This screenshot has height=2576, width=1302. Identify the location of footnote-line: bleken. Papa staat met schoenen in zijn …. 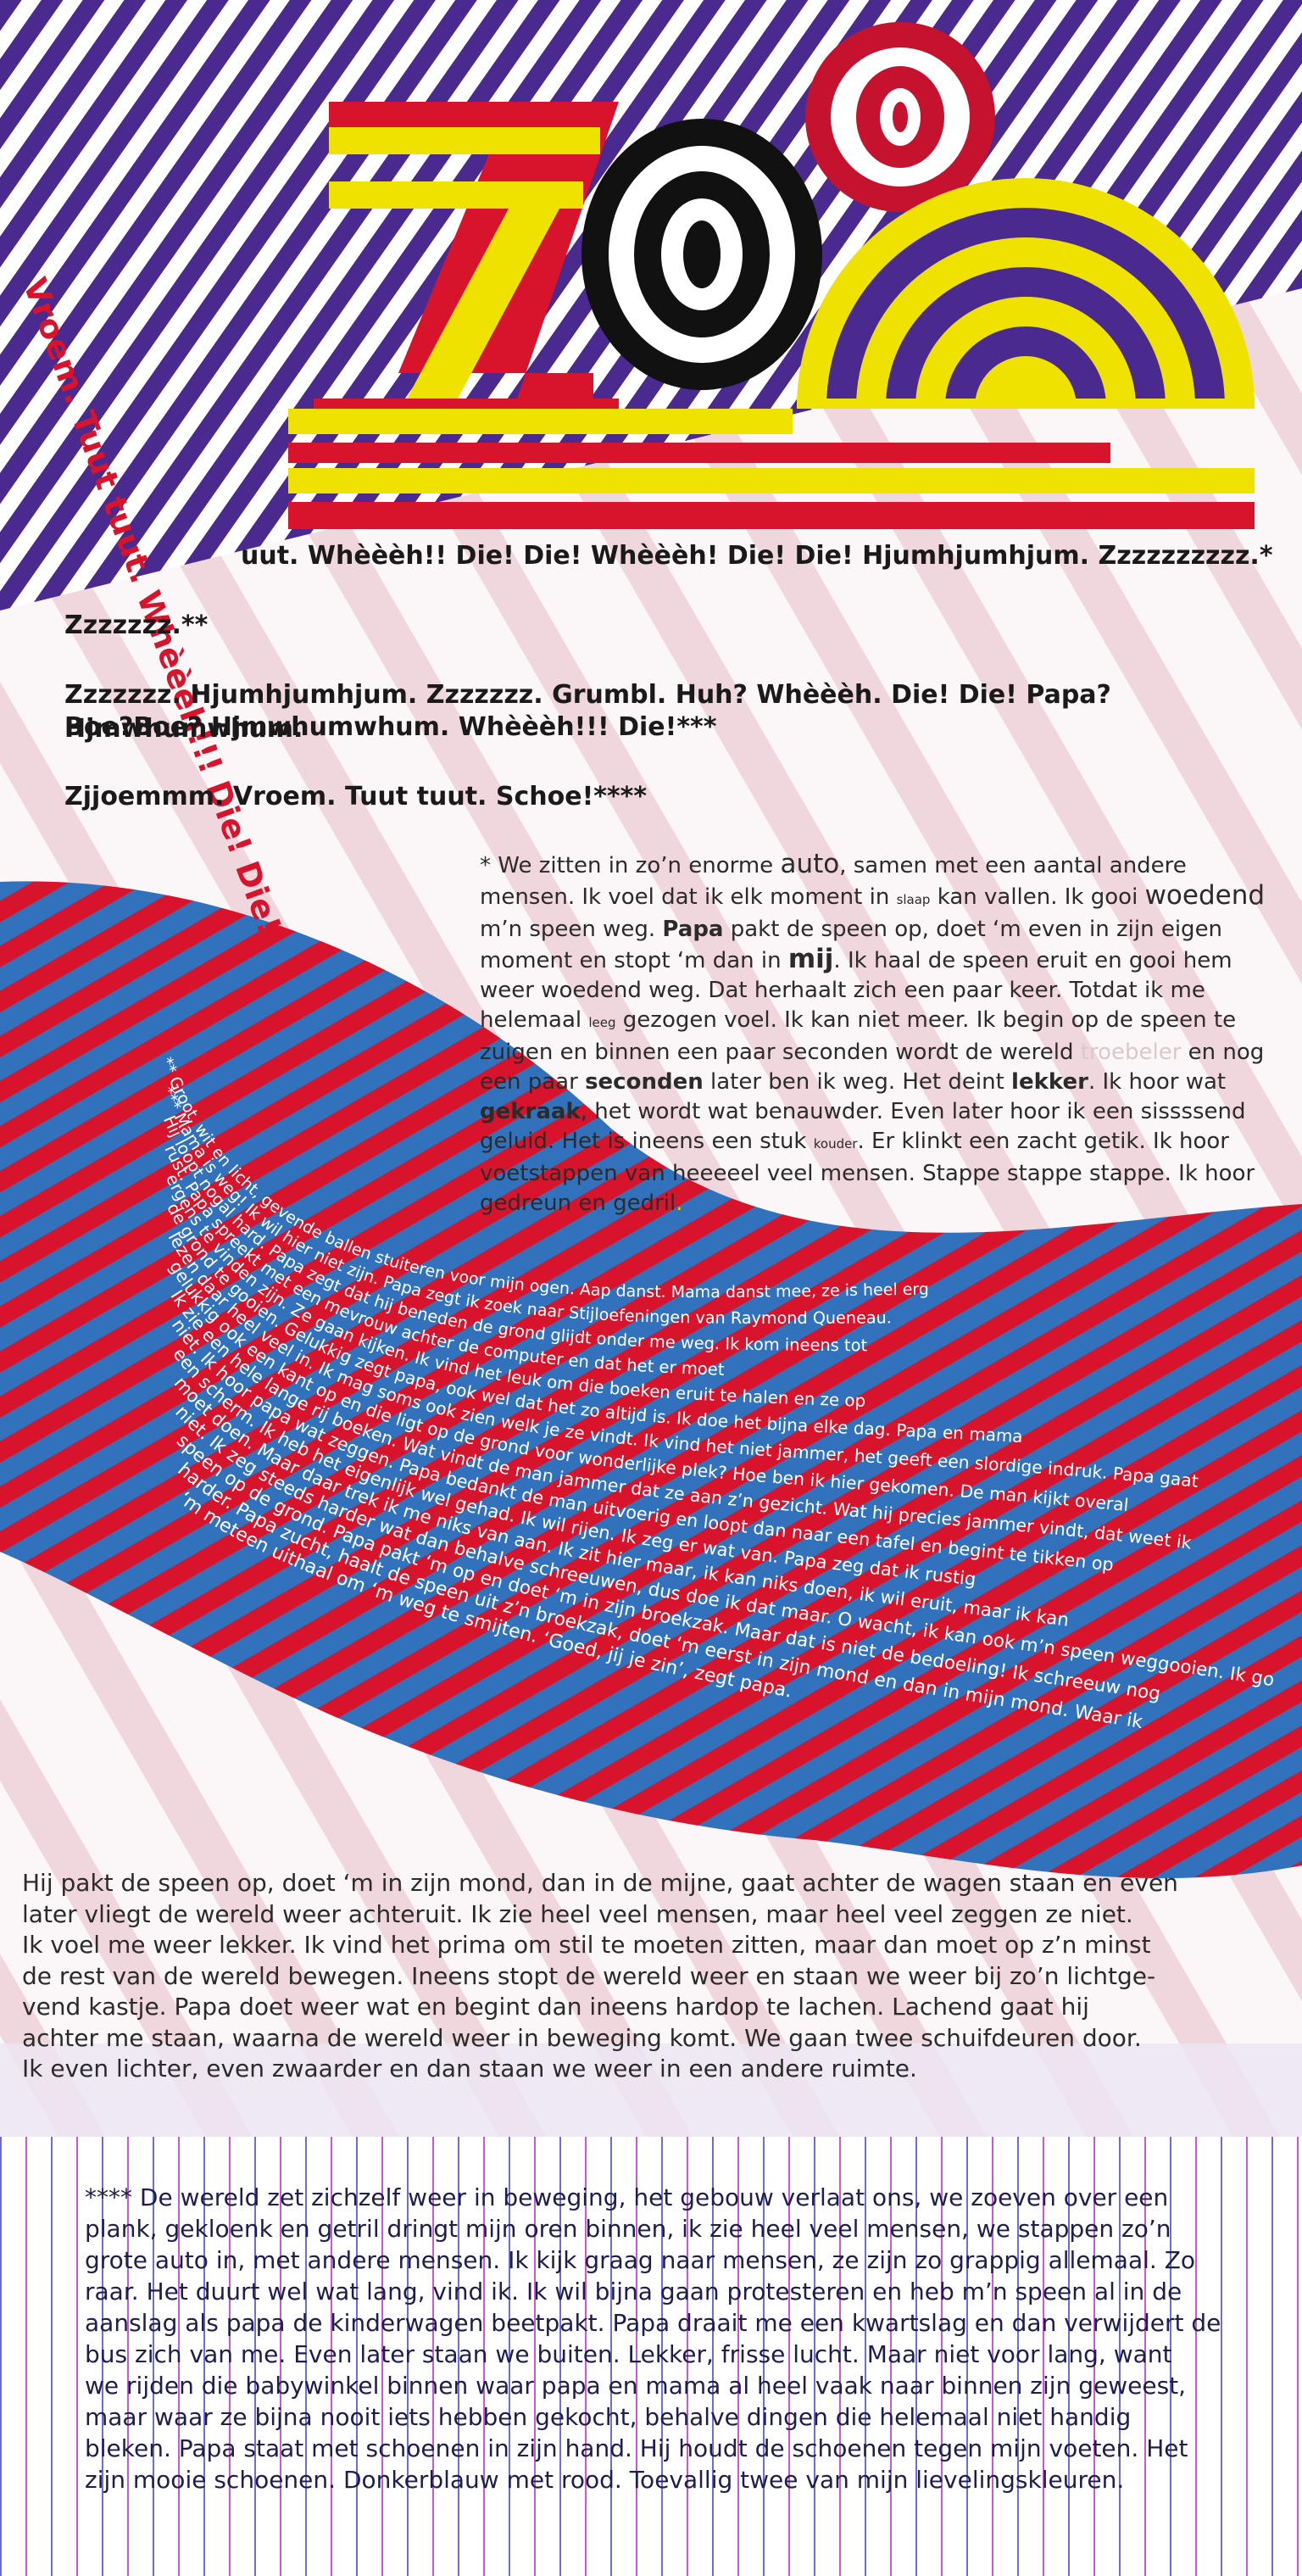
(636, 2448).